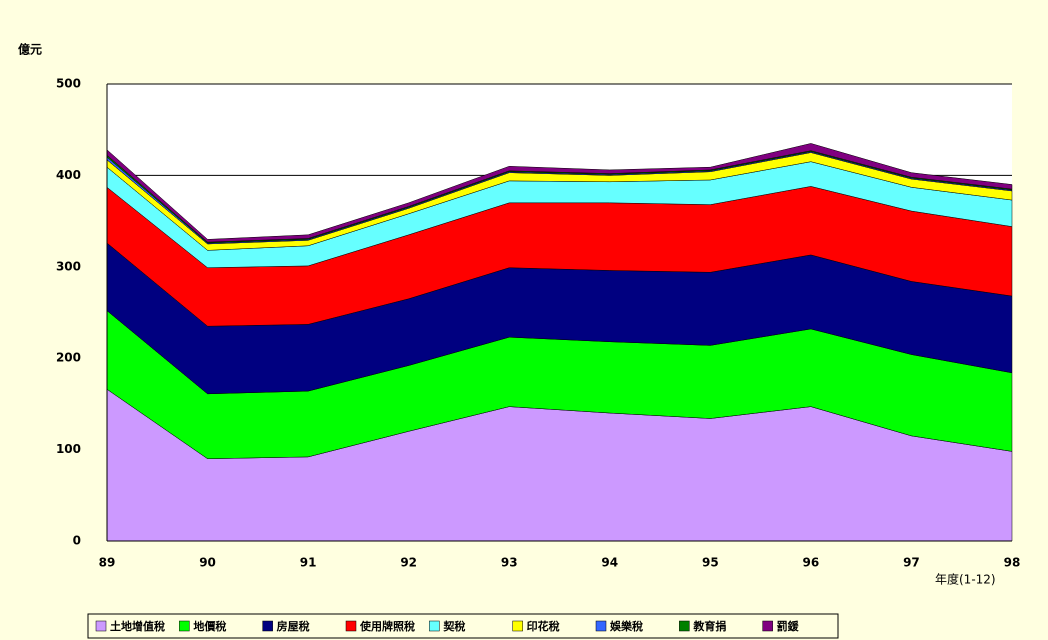 This screenshot has width=1048, height=640. I want to click on y-tick-label: 0, so click(77, 541).